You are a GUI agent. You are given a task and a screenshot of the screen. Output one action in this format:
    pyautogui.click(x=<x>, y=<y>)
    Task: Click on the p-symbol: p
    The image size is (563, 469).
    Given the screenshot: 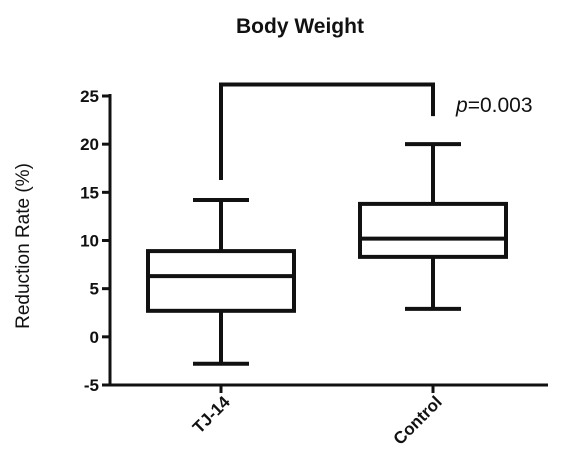 What is the action you would take?
    pyautogui.click(x=461, y=105)
    